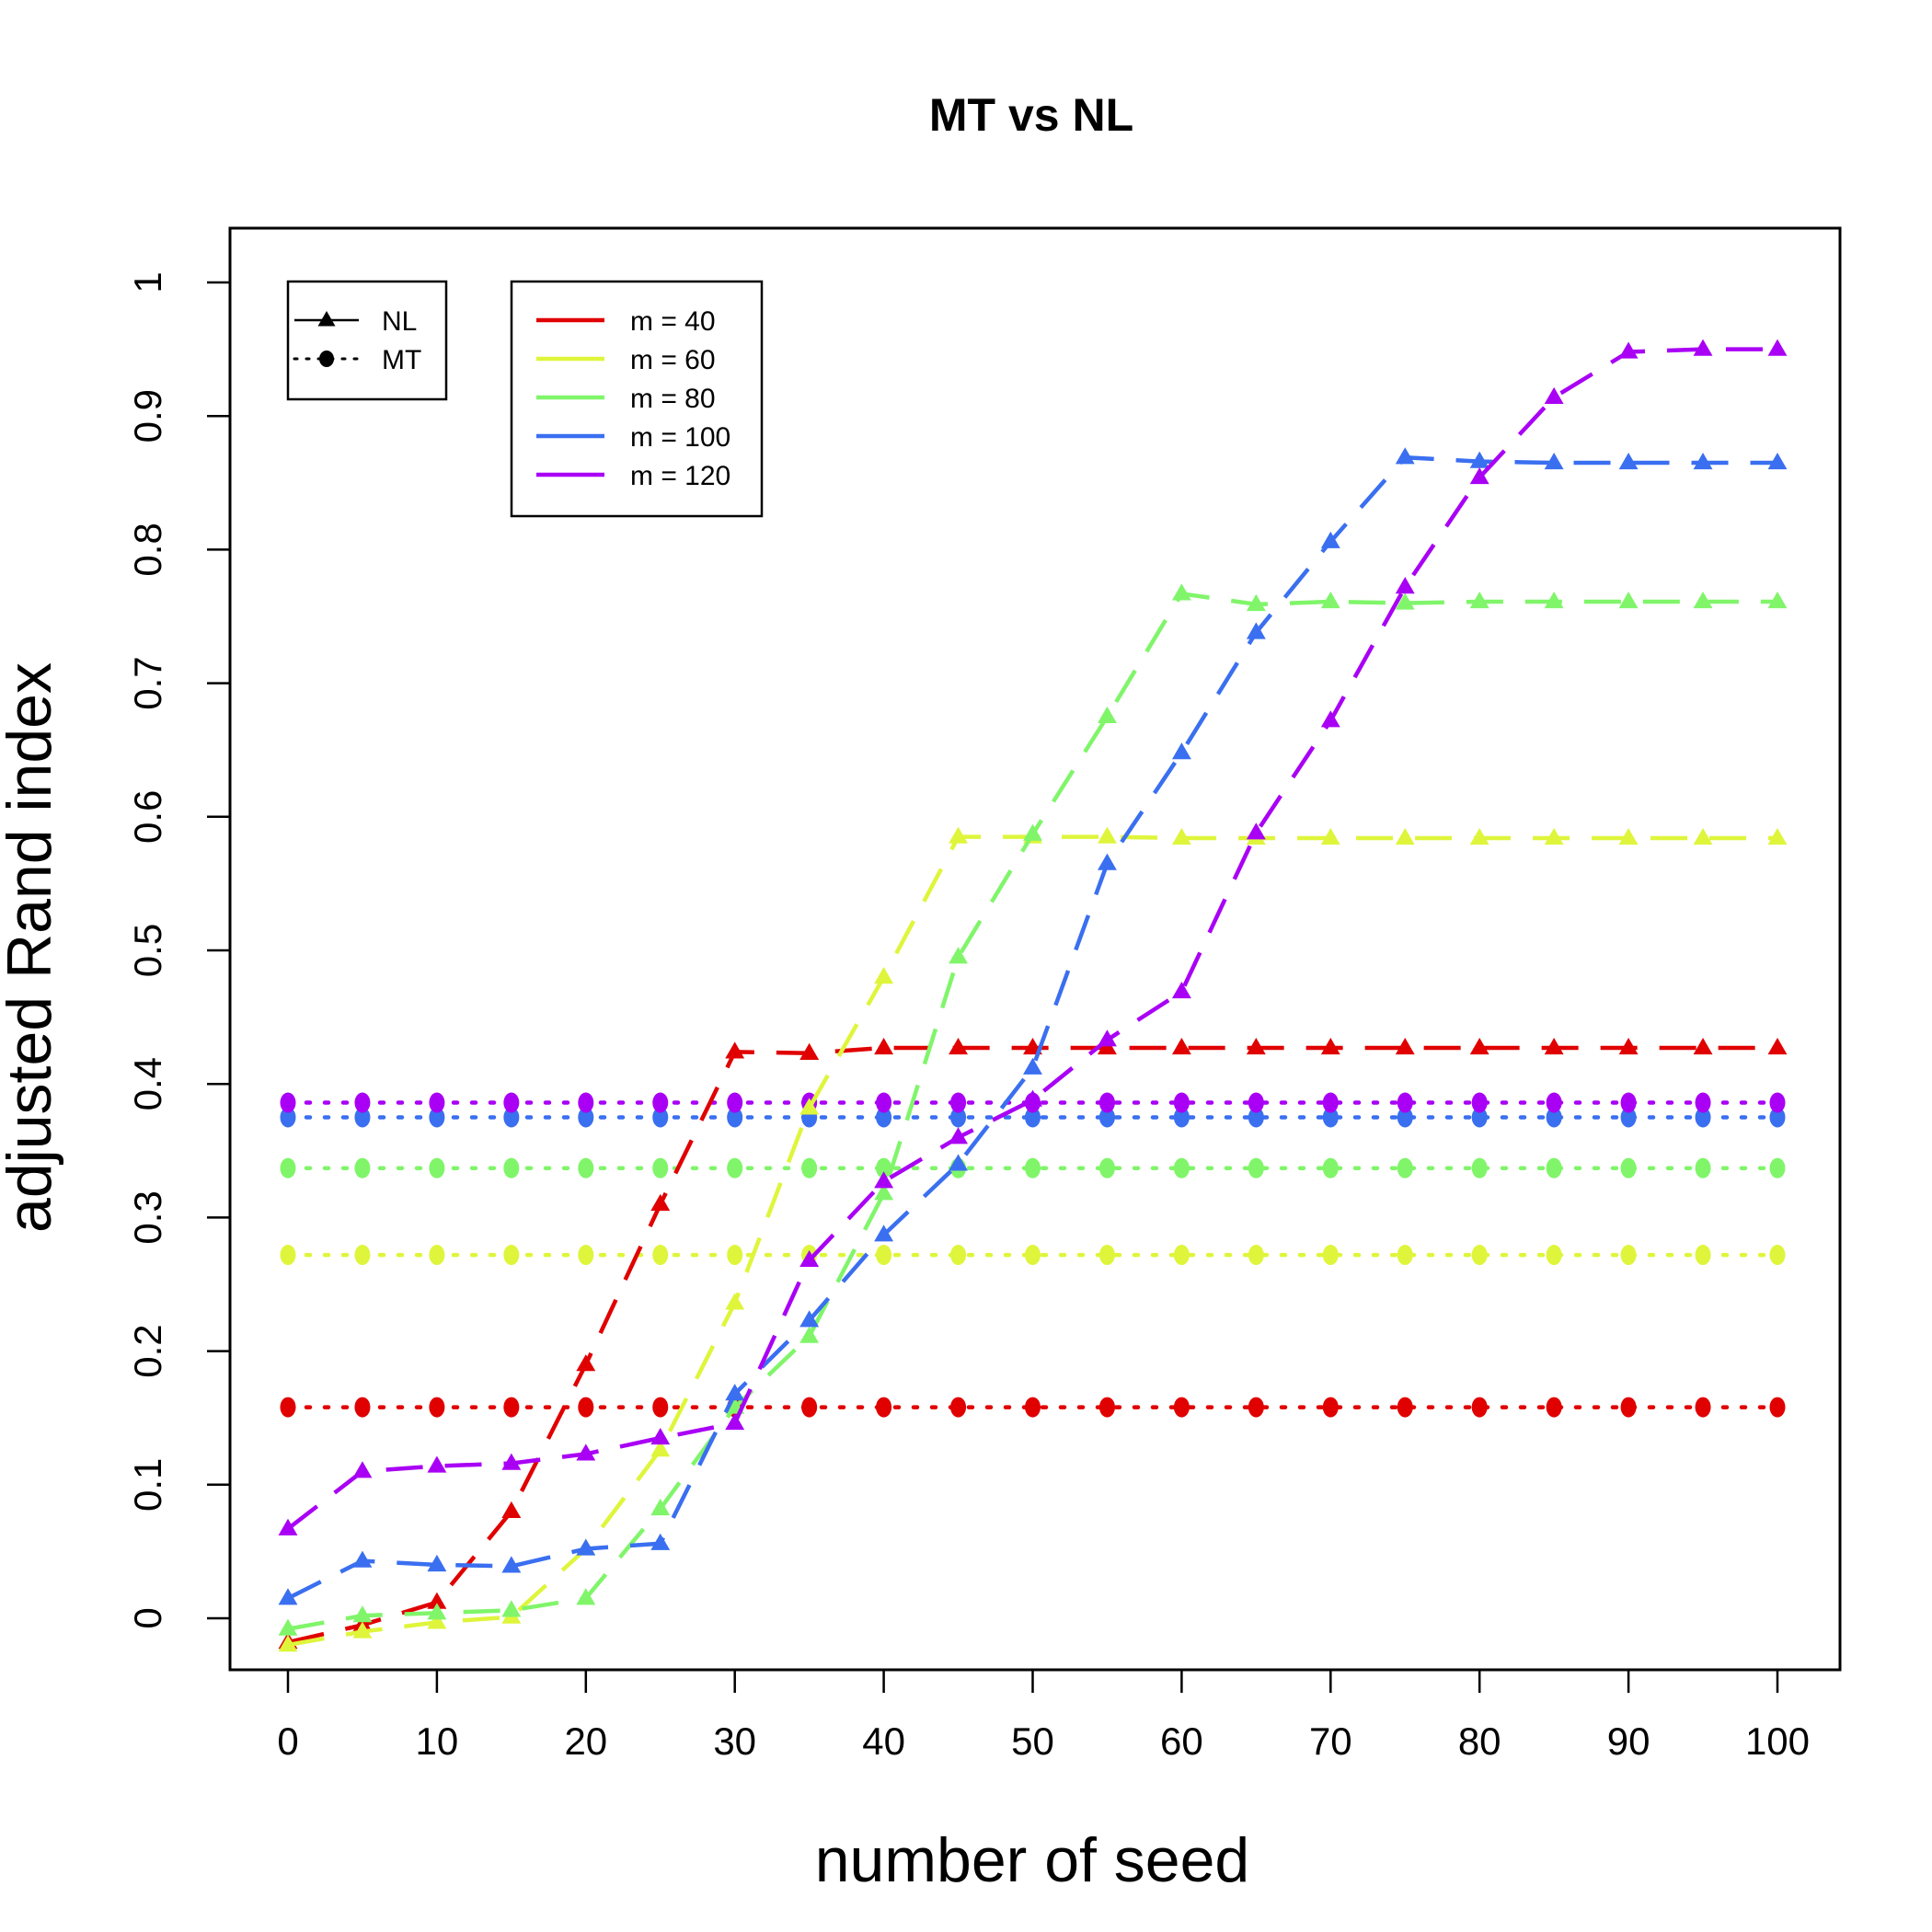  What do you see at coordinates (1330, 1741) in the screenshot?
I see `x-tick-label: 70` at bounding box center [1330, 1741].